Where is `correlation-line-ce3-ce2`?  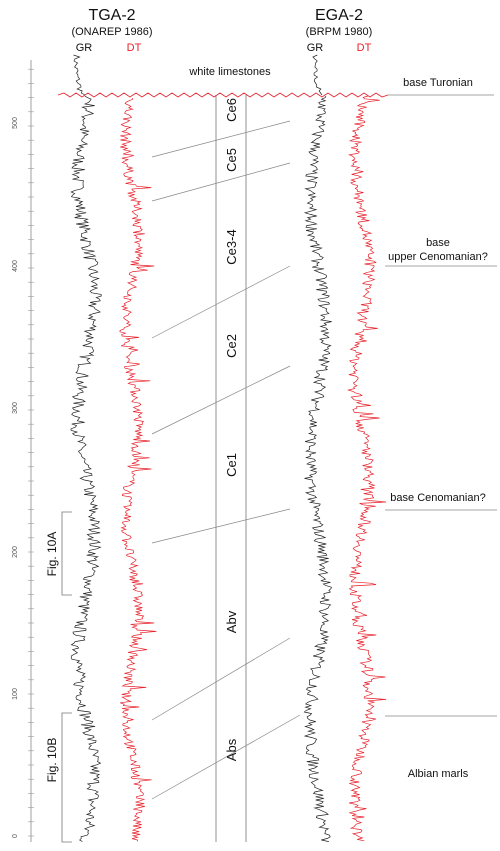 correlation-line-ce3-ce2 is located at coordinates (221, 302).